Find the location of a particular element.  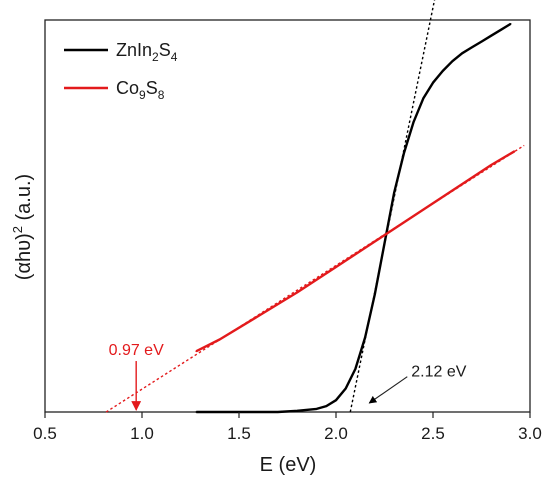

x-tick-label: 2.5 is located at coordinates (433, 433).